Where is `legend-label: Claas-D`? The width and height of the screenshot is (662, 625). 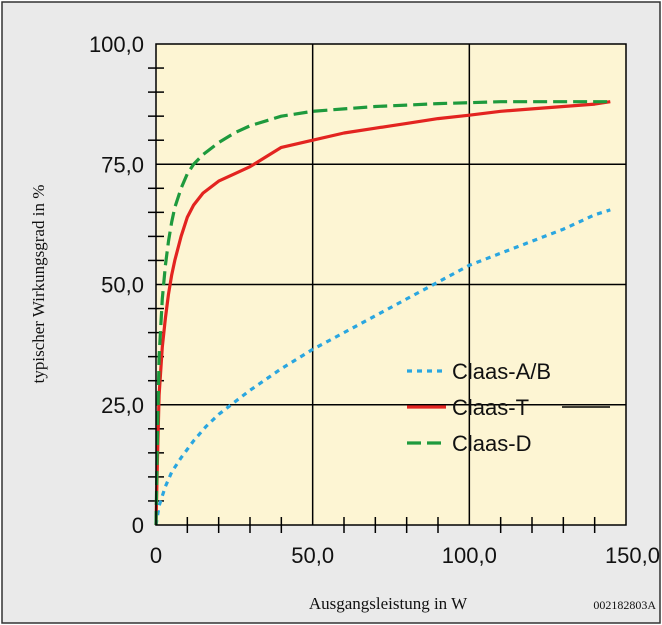 legend-label: Claas-D is located at coordinates (491, 443).